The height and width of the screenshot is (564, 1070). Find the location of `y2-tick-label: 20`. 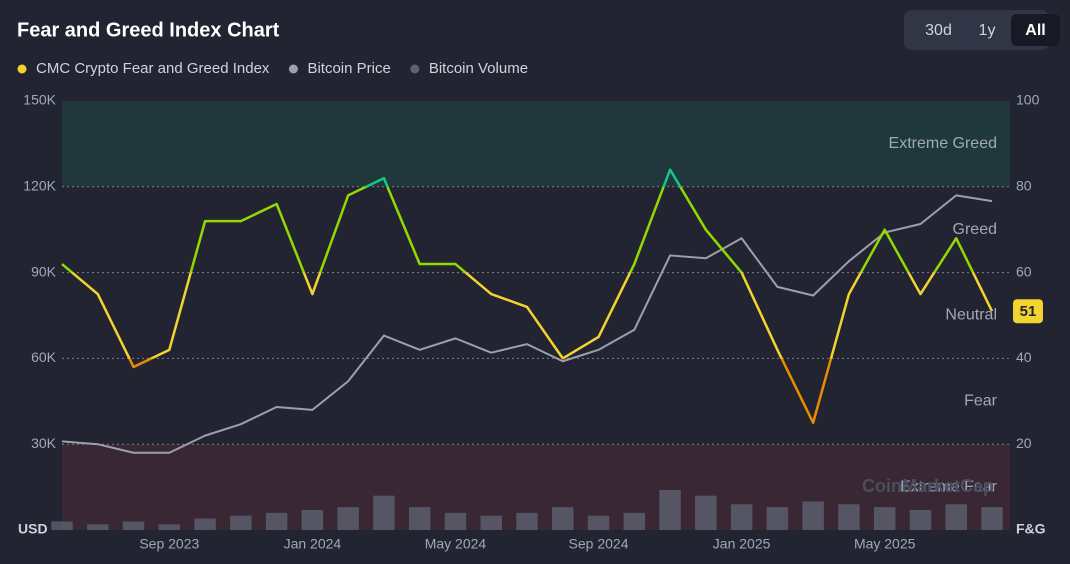

y2-tick-label: 20 is located at coordinates (1024, 443).